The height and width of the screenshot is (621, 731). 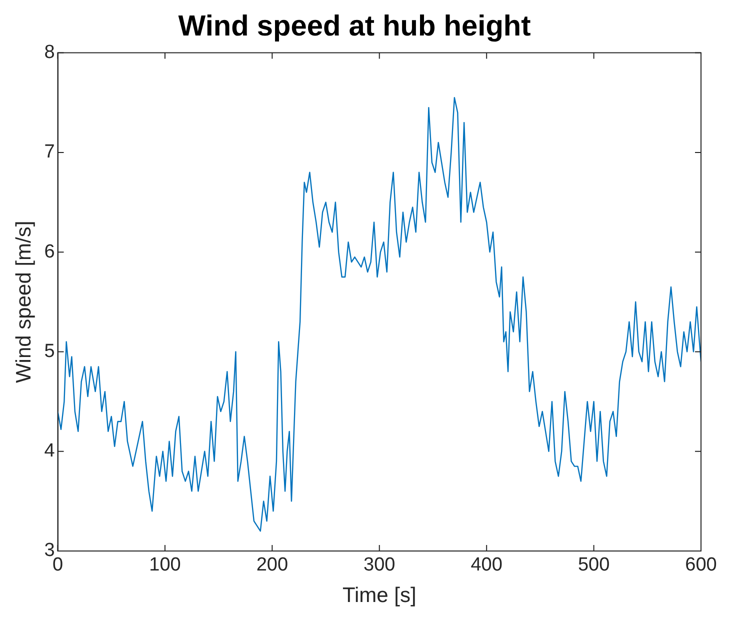 What do you see at coordinates (355, 26) in the screenshot?
I see `chart-title: Wind speed at hub height` at bounding box center [355, 26].